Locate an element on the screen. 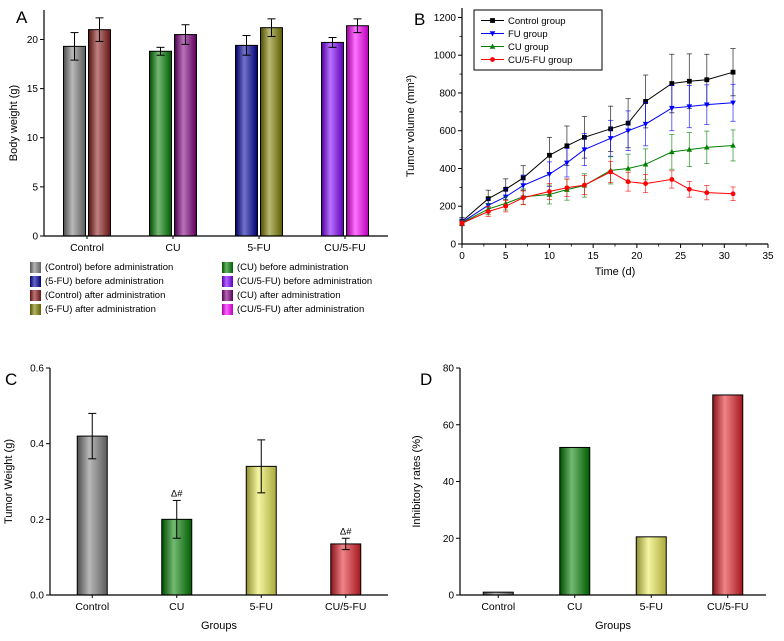 The image size is (784, 641). legend-item: (CU) before administration is located at coordinates (308, 267).